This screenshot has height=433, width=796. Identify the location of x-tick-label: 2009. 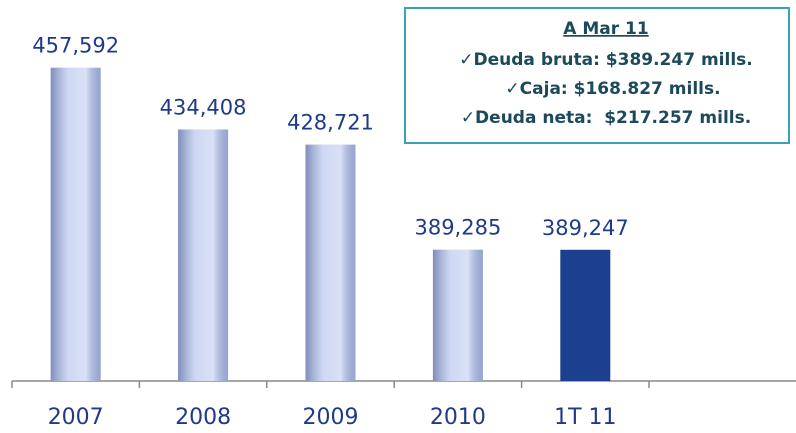
(331, 417).